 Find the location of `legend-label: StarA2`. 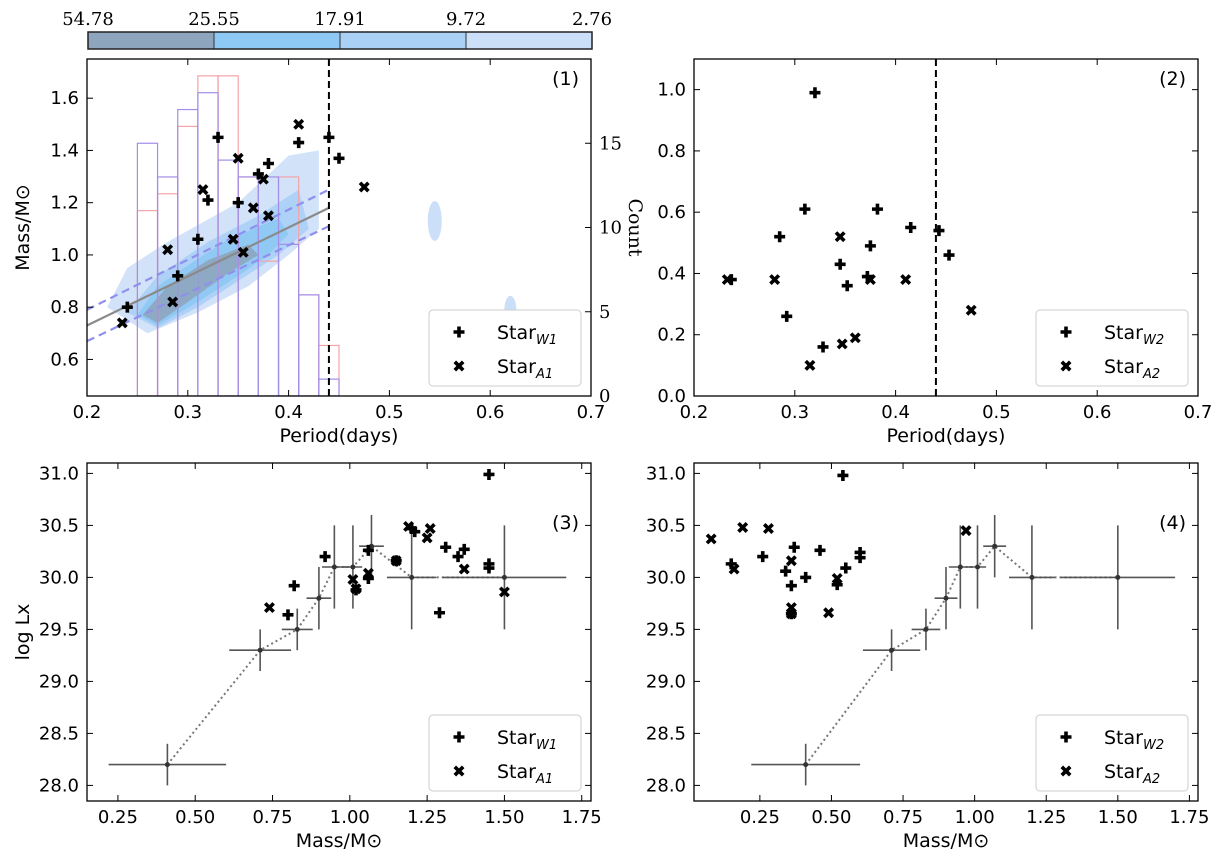

legend-label: StarA2 is located at coordinates (1132, 369).